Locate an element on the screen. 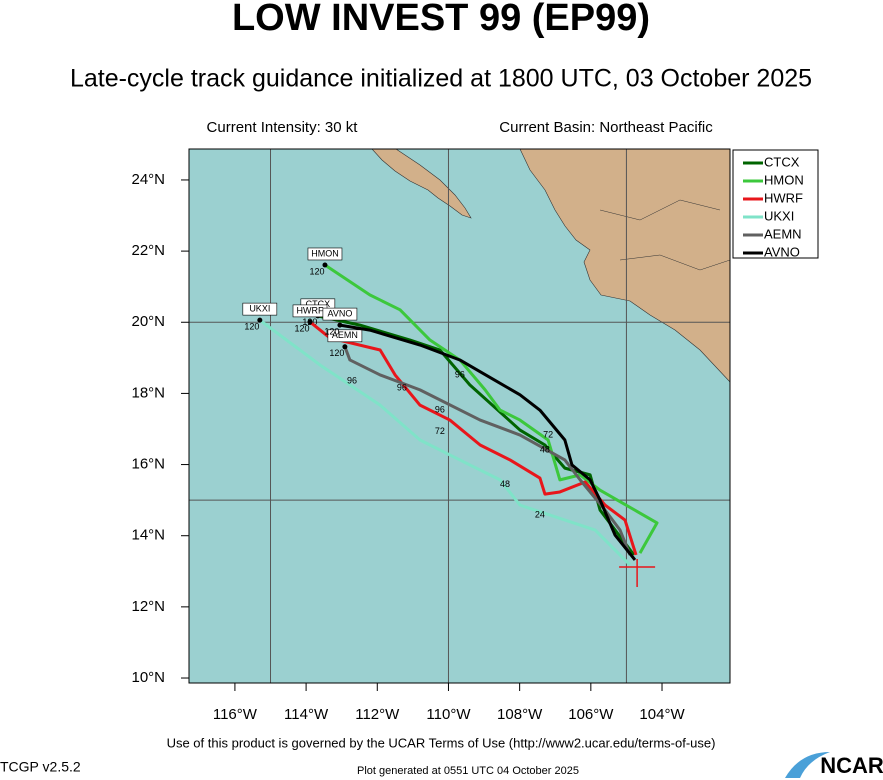 This screenshot has width=883, height=780. logo: NCAR is located at coordinates (851, 765).